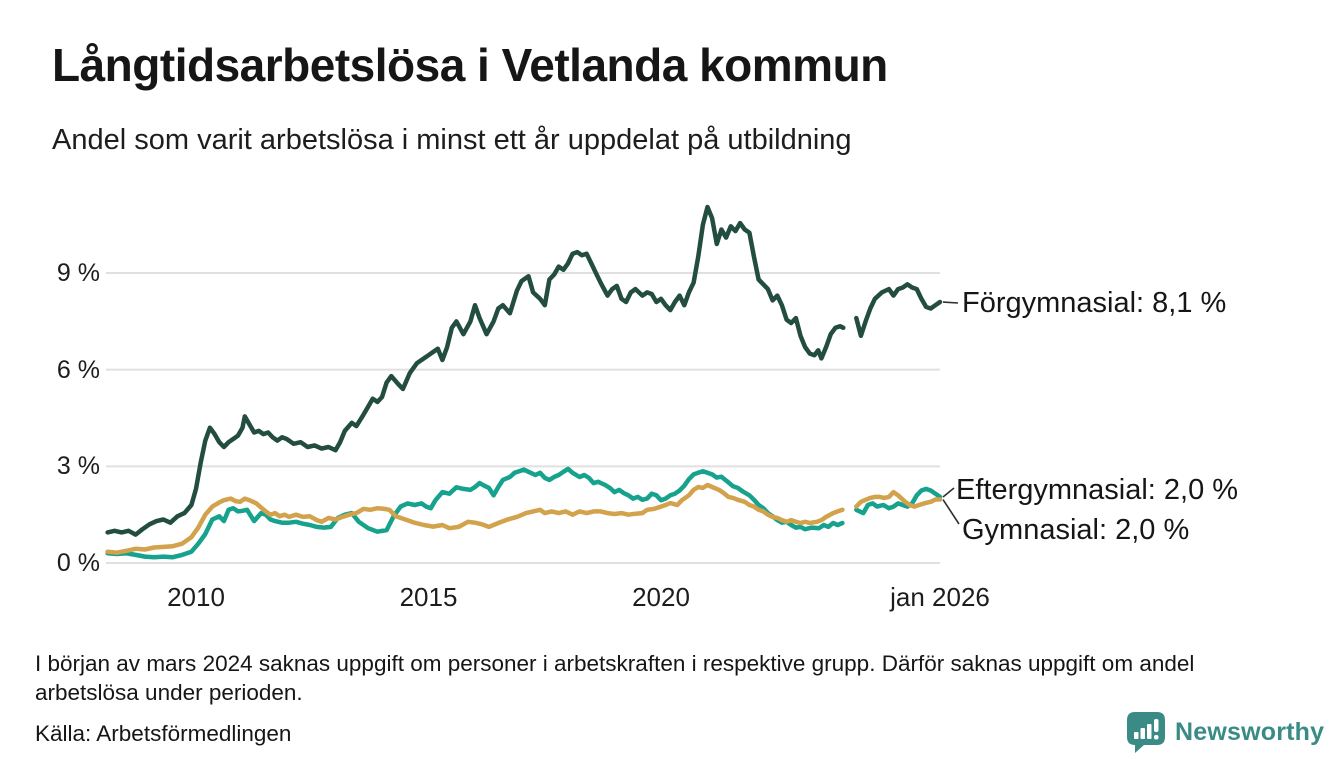 Image resolution: width=1340 pixels, height=780 pixels. Describe the element at coordinates (163, 733) in the screenshot. I see `source-line: Källa: Arbetsförmedlingen` at that location.